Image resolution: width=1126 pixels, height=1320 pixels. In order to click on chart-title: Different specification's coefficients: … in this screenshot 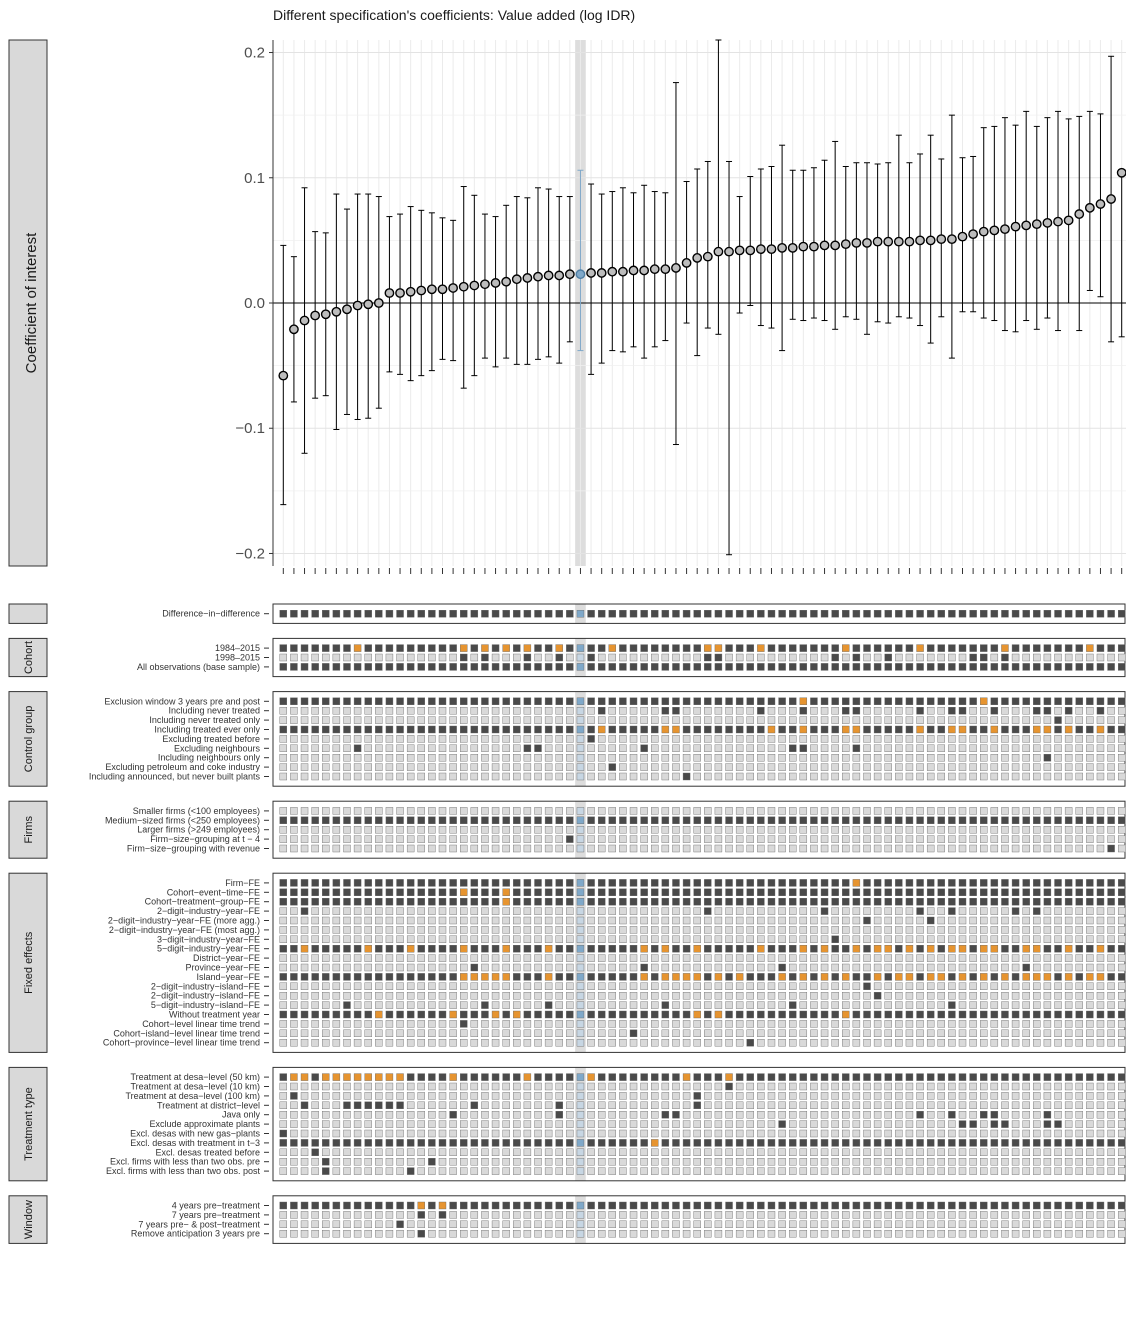, I will do `click(454, 15)`.